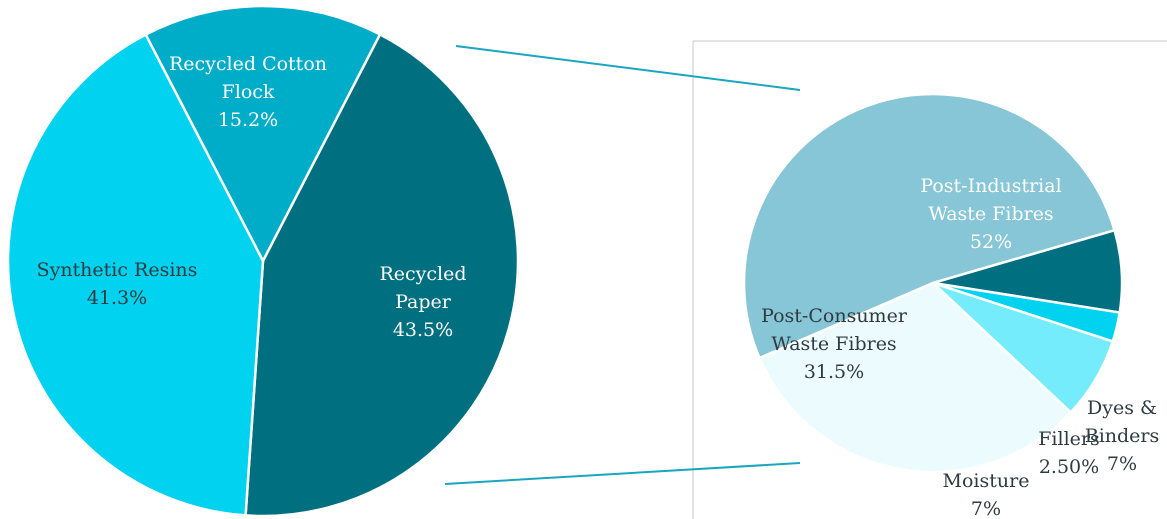  What do you see at coordinates (915, 377) in the screenshot?
I see `sub-slice-post-consumer-waste-fibres` at bounding box center [915, 377].